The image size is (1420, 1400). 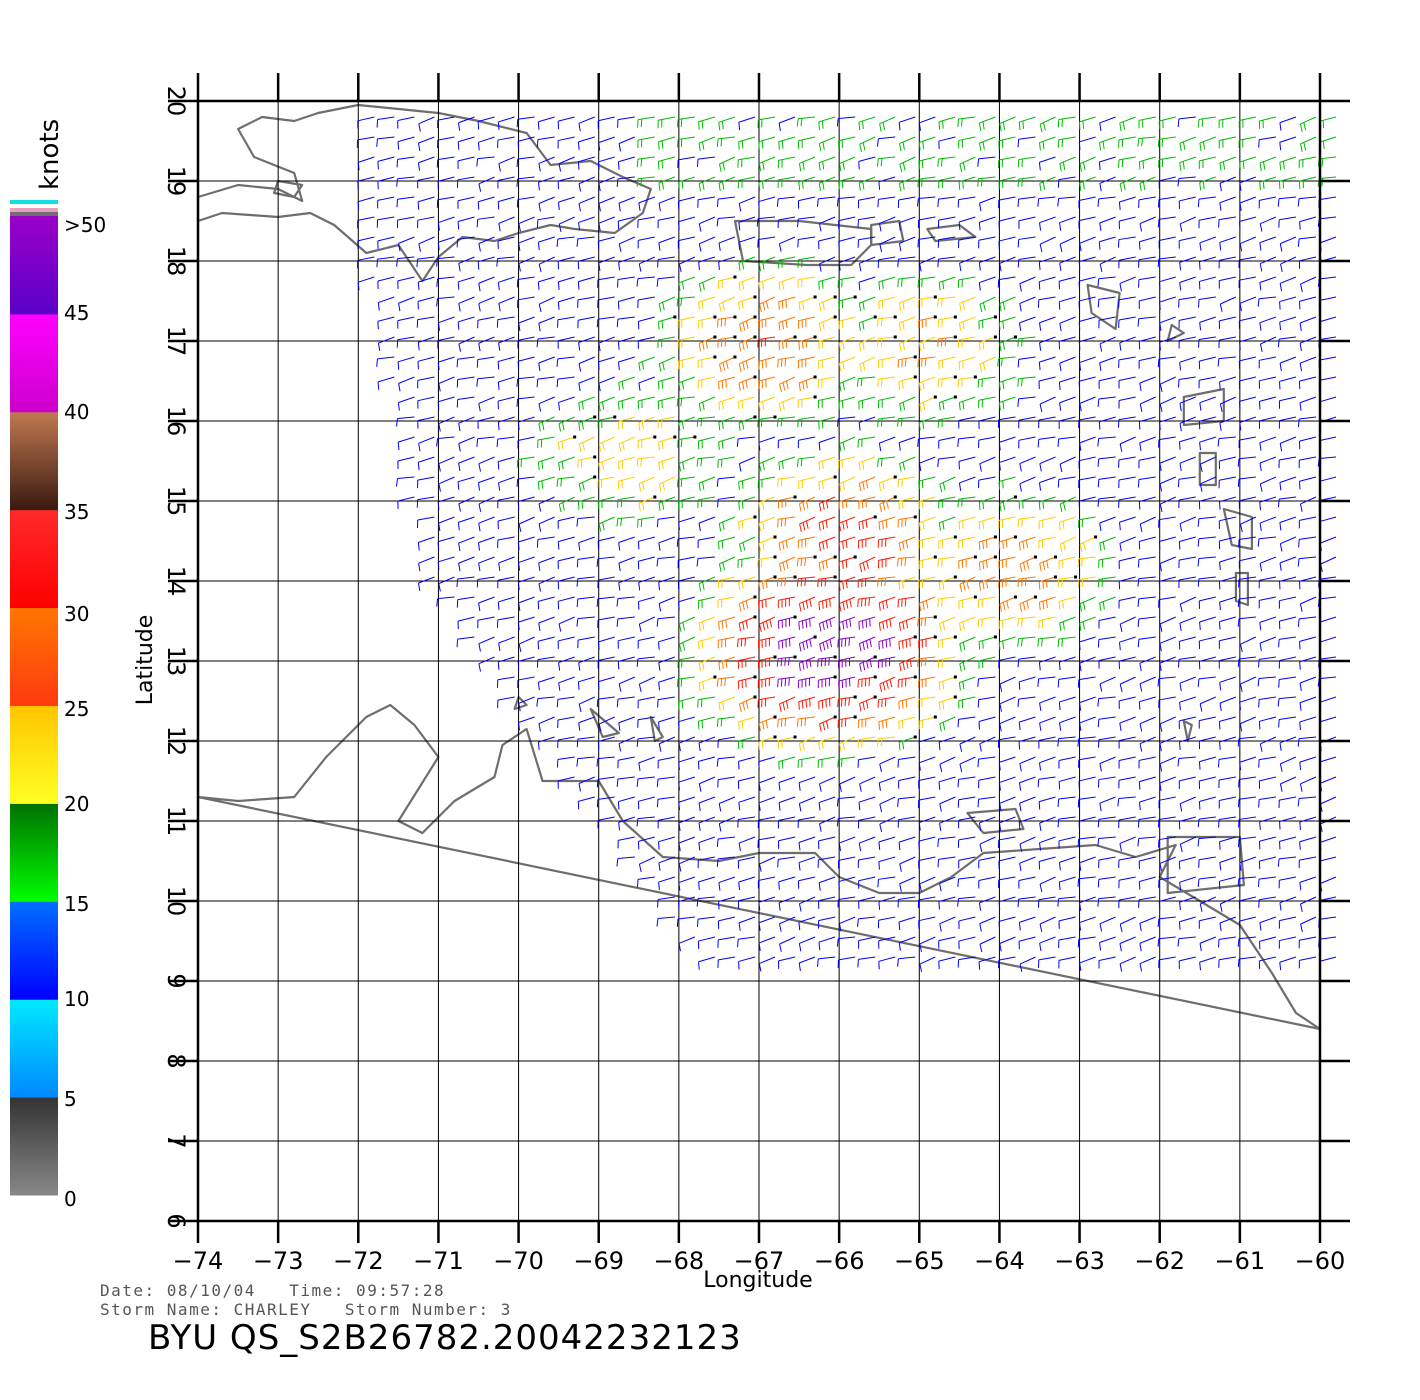 What do you see at coordinates (176, 101) in the screenshot?
I see `y-tick-label: 20` at bounding box center [176, 101].